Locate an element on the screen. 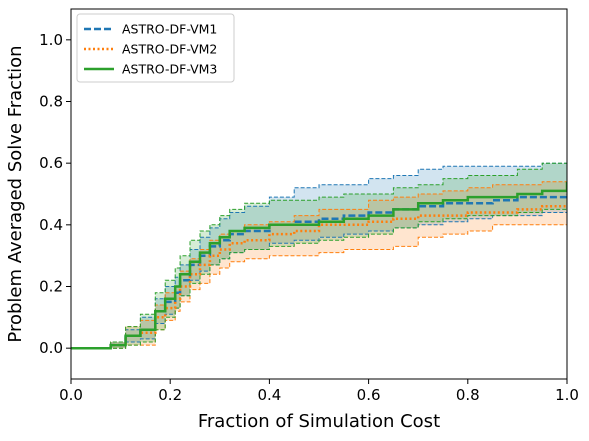 Image resolution: width=589 pixels, height=441 pixels. y-tick-label: 0.0 is located at coordinates (51, 348).